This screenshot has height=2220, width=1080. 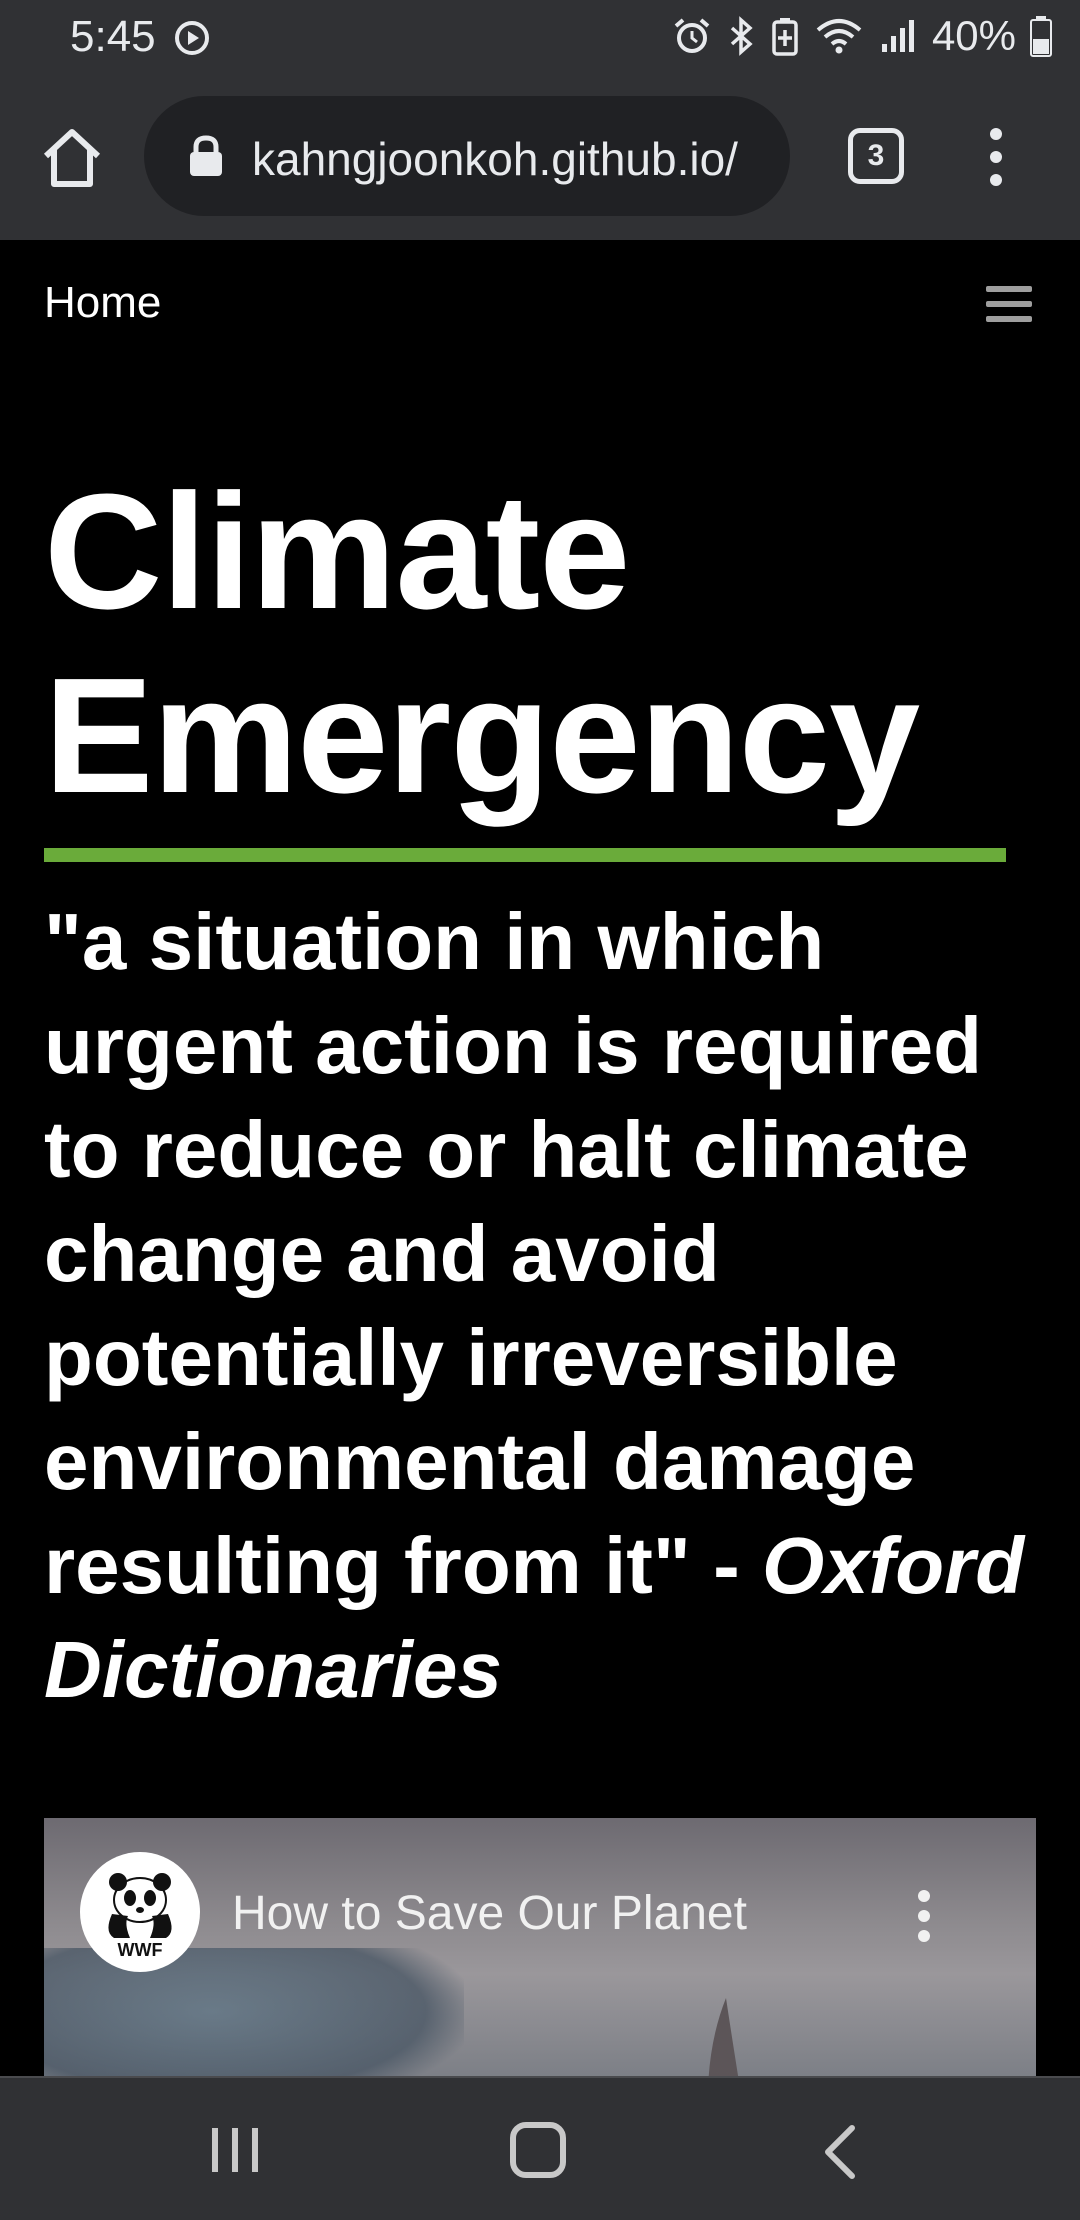 I want to click on status-time: 5:45, so click(x=113, y=36).